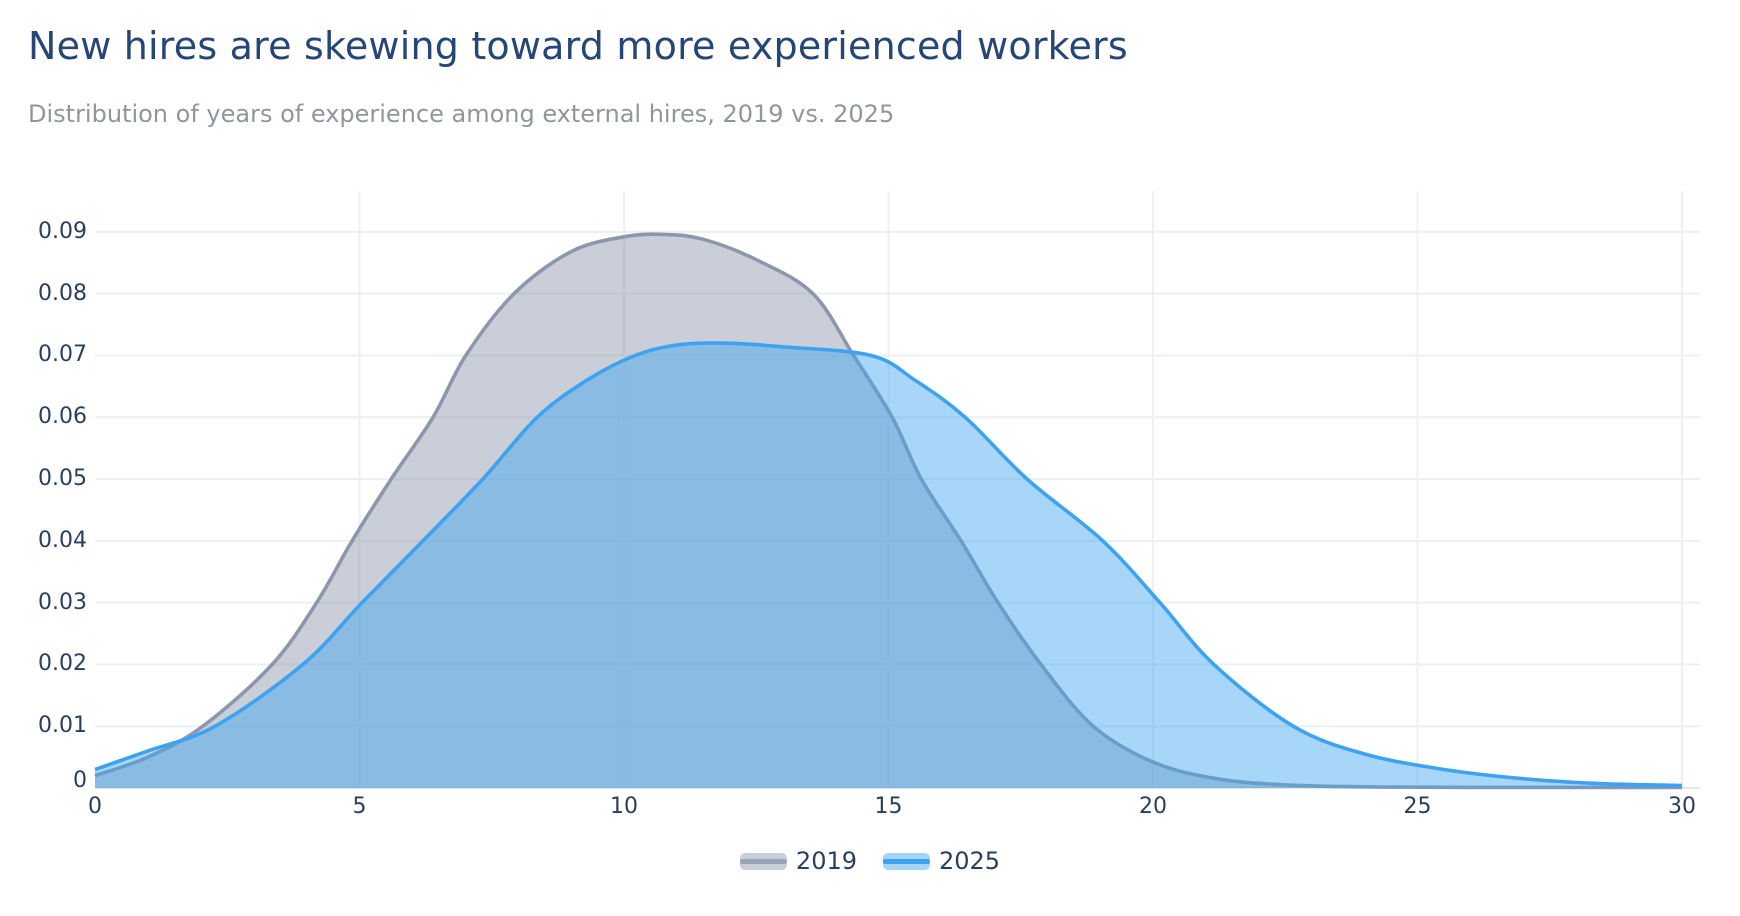 The width and height of the screenshot is (1740, 916). I want to click on y-tick-label: 0.02, so click(62, 664).